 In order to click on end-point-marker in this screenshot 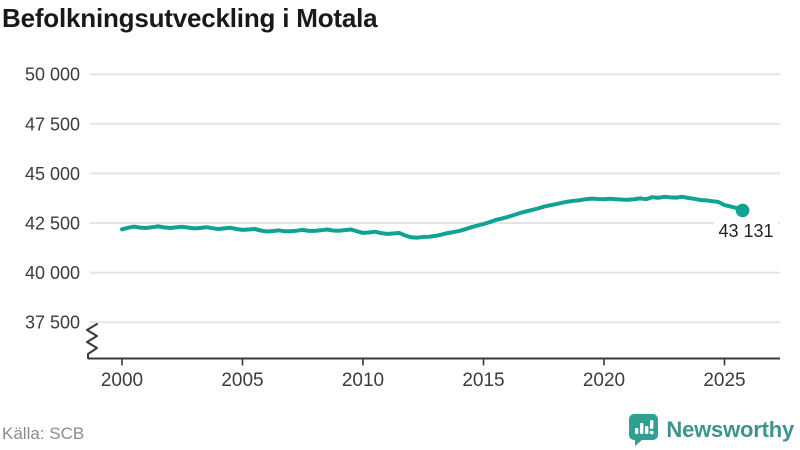, I will do `click(742, 210)`.